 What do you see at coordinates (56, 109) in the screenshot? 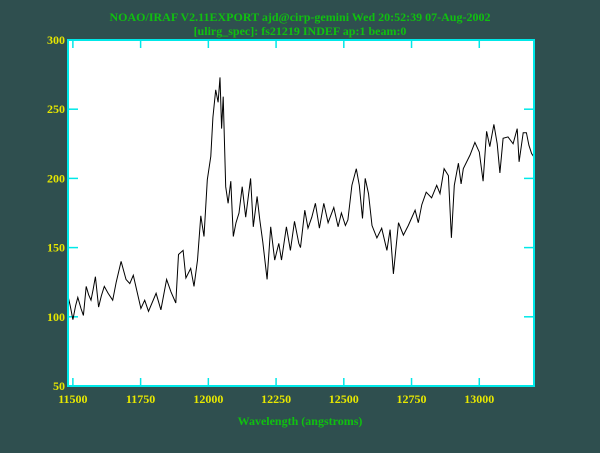
I see `y-tick-label: 250` at bounding box center [56, 109].